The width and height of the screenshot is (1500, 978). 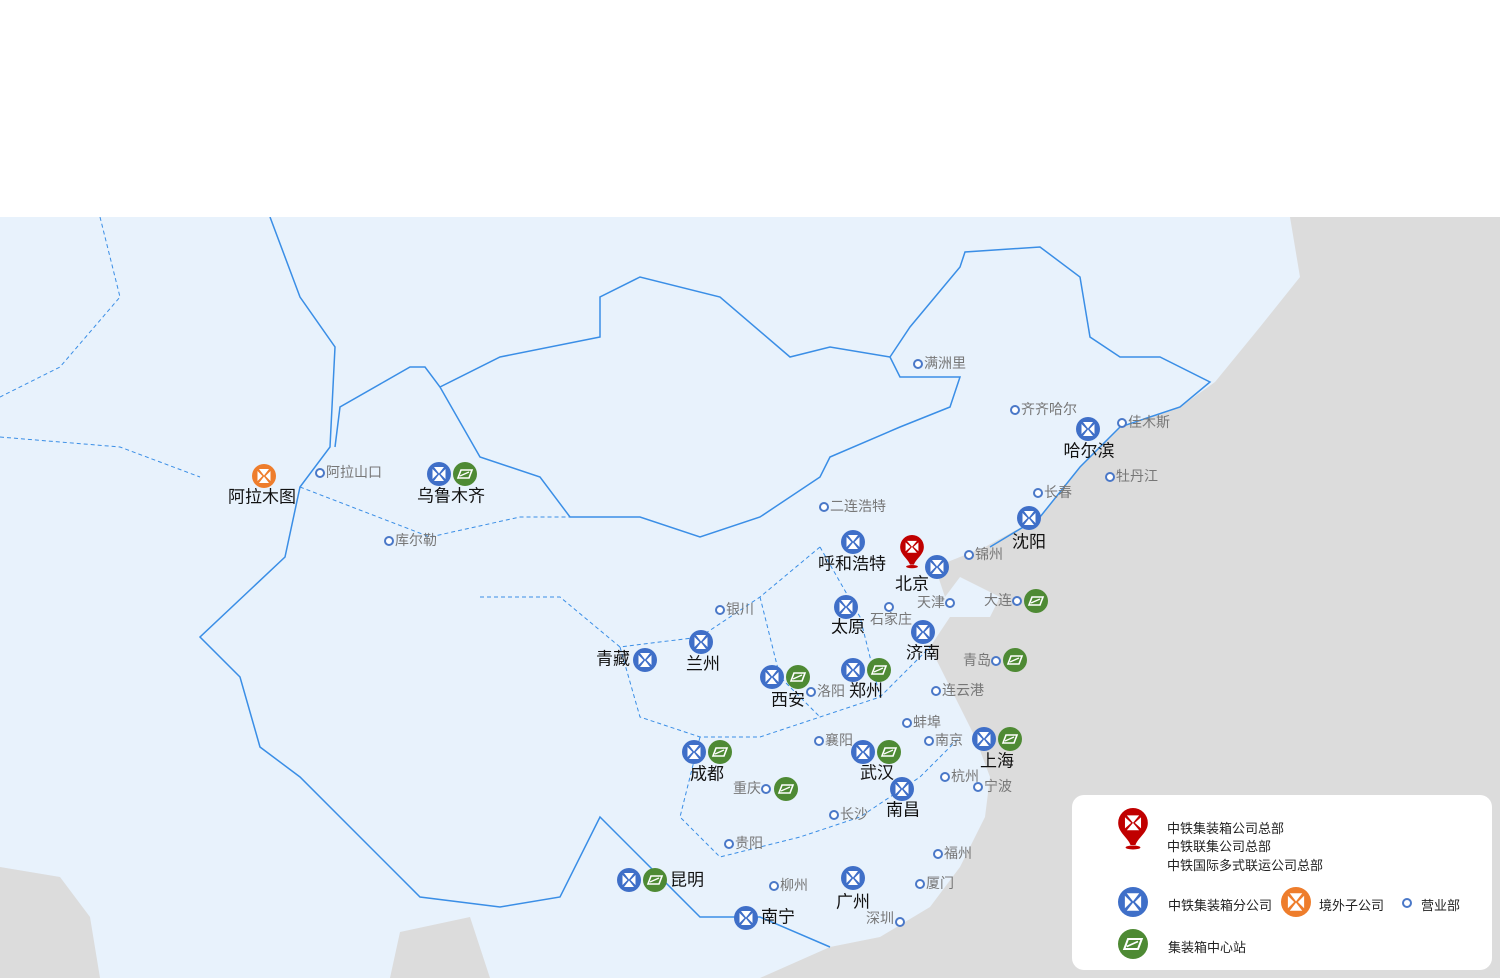 I want to click on city-label: 青岛, so click(x=977, y=661).